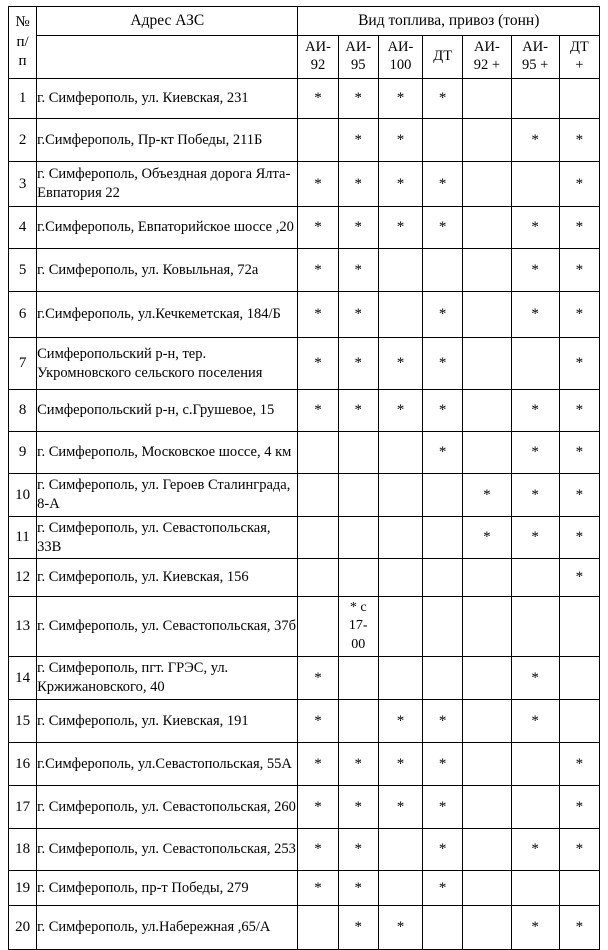 This screenshot has height=950, width=608. I want to click on table-row: 12 г. Симферополь, ул. Киевская, 156 *, so click(304, 577).